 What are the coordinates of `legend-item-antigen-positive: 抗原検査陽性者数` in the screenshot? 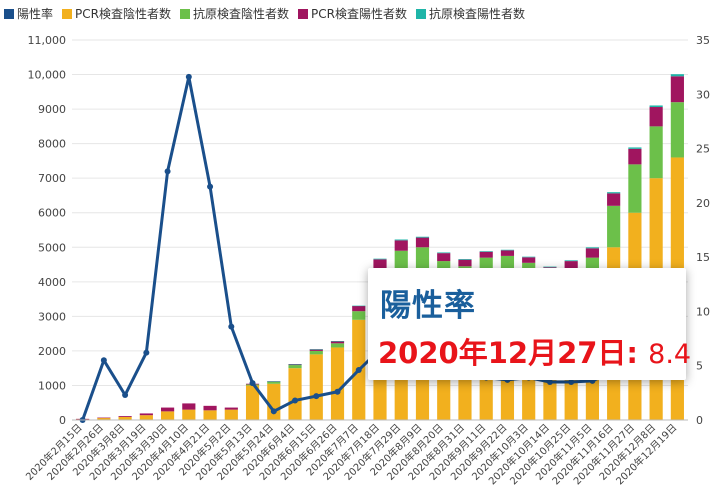 It's located at (470, 13).